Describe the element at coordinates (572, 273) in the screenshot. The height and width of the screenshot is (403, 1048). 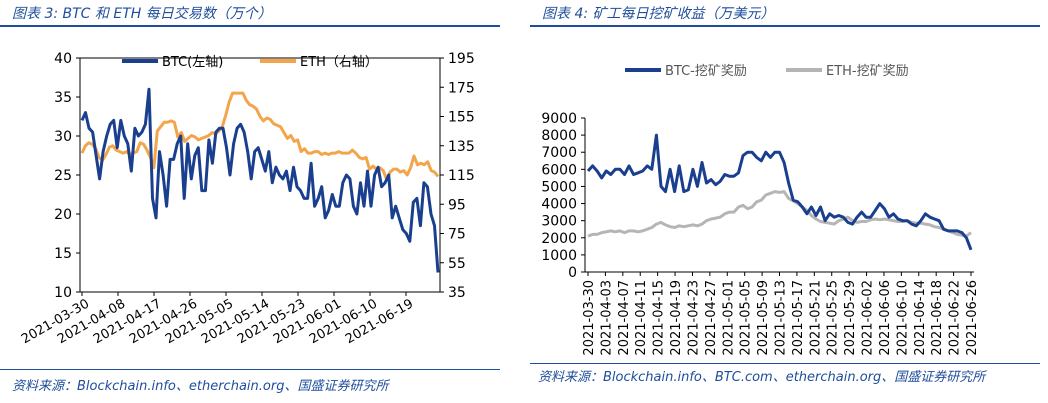
I see `y-axis-tick-label: 0` at that location.